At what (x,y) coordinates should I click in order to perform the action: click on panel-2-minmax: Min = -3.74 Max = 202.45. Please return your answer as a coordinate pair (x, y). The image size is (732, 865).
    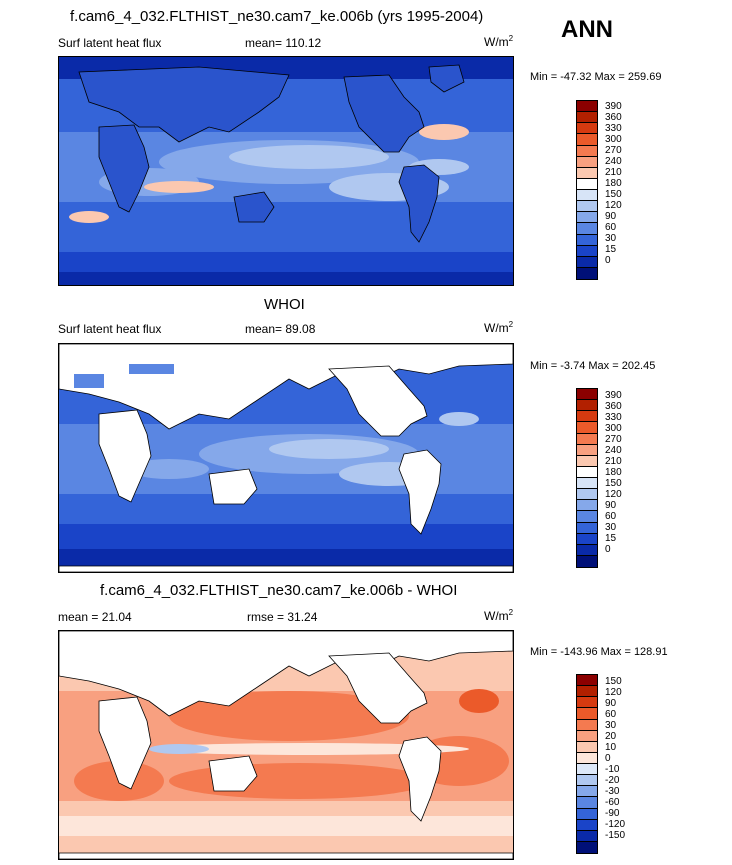
    Looking at the image, I should click on (593, 366).